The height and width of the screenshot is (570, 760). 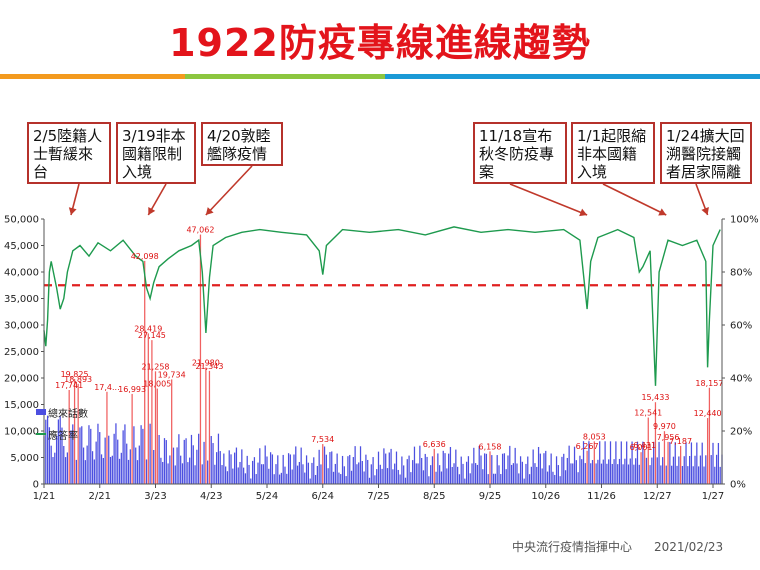 What do you see at coordinates (594, 436) in the screenshot?
I see `bar-value-label: 8,053` at bounding box center [594, 436].